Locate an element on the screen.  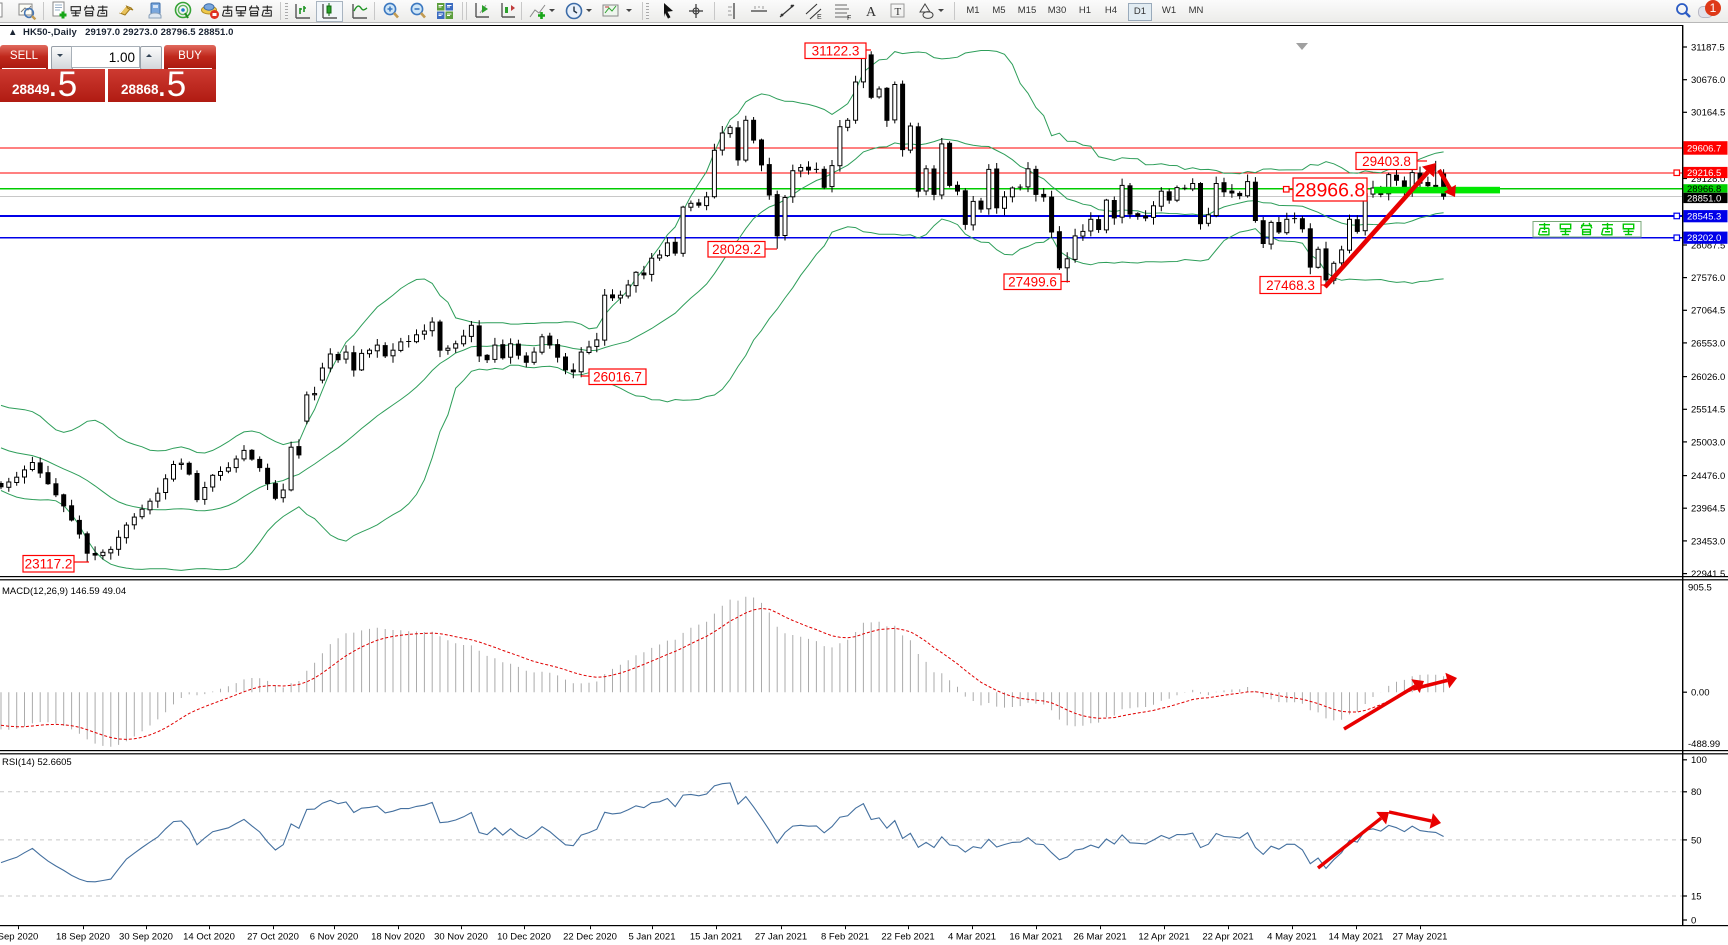
svg-text: -488.99 is located at coordinates (1704, 744).